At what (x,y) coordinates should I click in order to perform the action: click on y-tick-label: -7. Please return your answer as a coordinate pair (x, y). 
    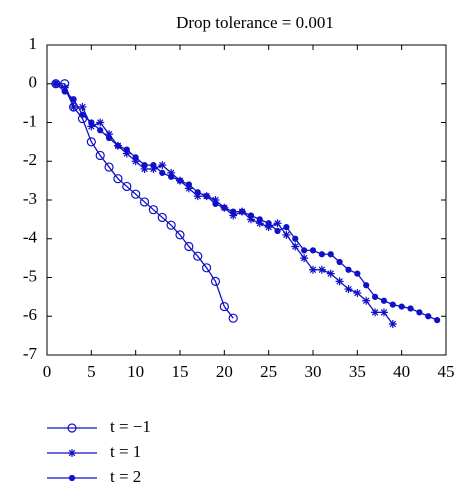
    Looking at the image, I should click on (30, 353).